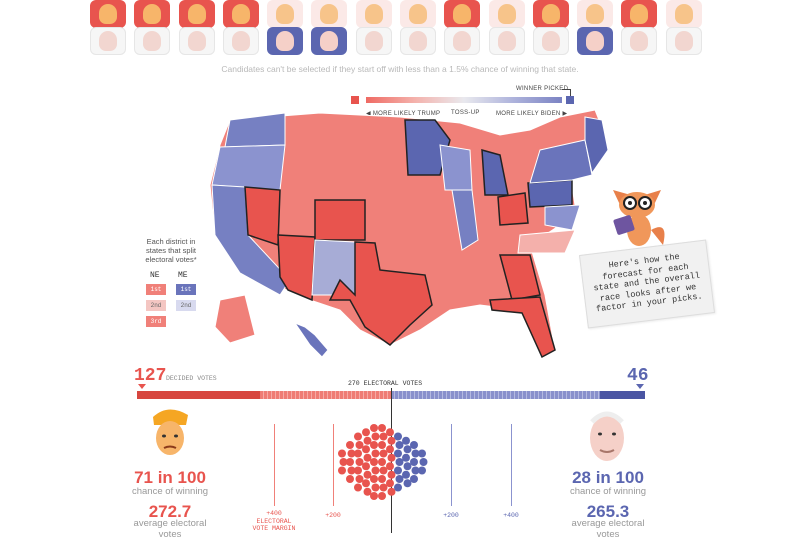  Describe the element at coordinates (156, 289) in the screenshot. I see `ne-district-1: 1st` at that location.